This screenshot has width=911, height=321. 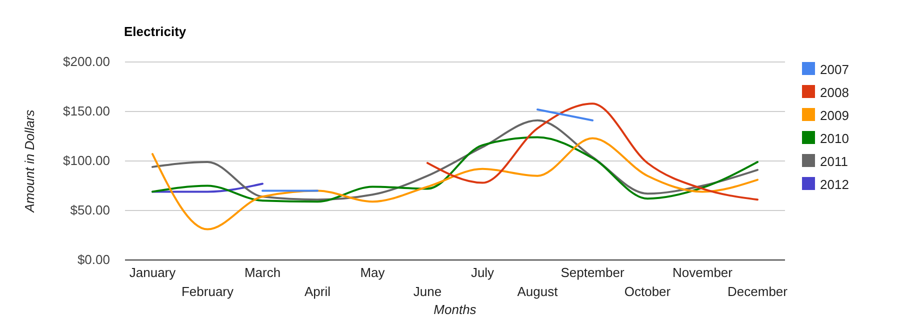 I want to click on x-tick-label: November, so click(x=703, y=272).